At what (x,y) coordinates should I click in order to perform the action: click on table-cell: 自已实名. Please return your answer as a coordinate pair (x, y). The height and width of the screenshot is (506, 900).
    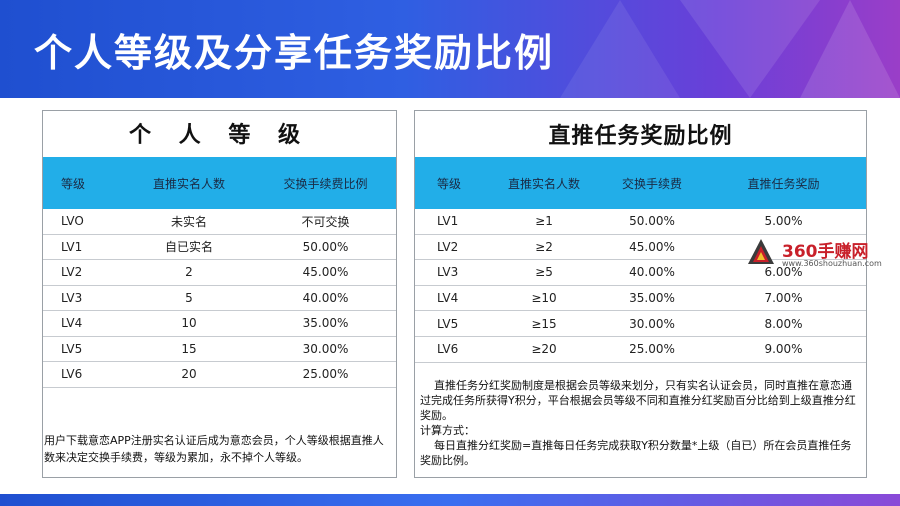
    Looking at the image, I should click on (189, 247).